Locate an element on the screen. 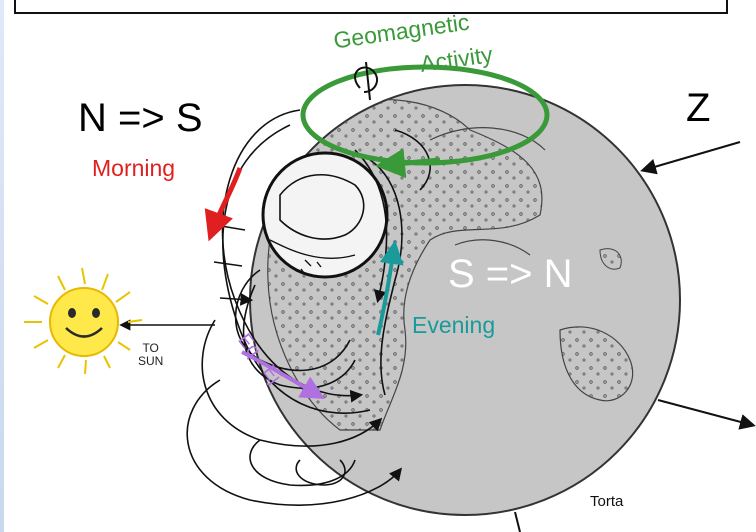 Image resolution: width=756 pixels, height=532 pixels. morning-label: Morning is located at coordinates (134, 168).